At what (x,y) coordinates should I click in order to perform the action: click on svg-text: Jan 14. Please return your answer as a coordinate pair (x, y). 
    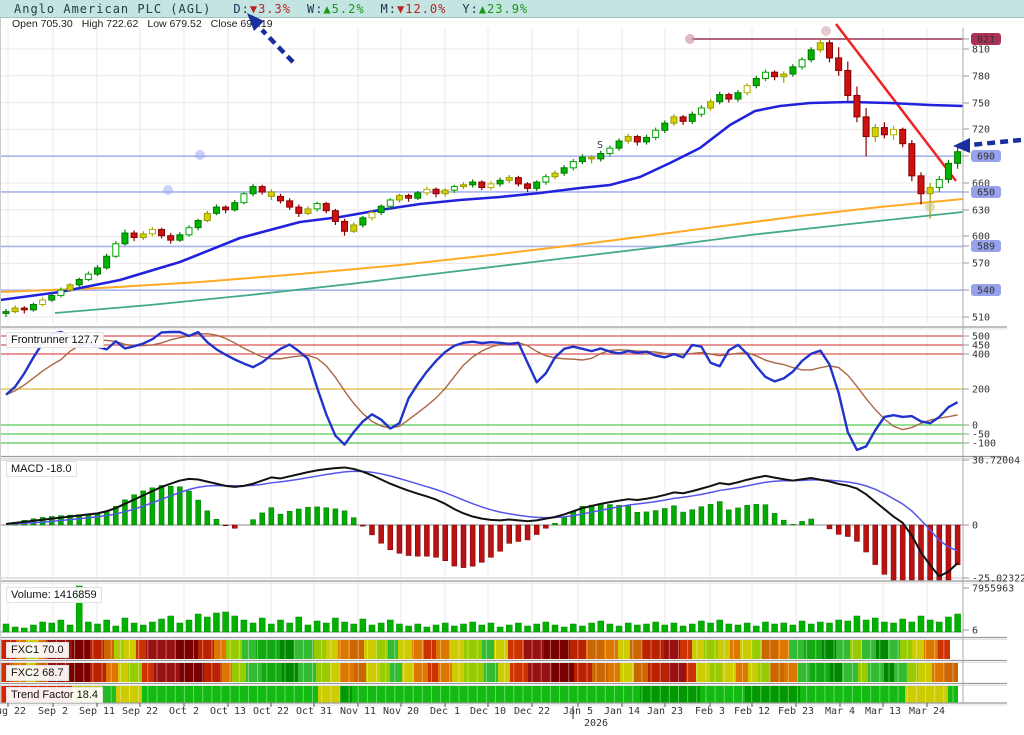
    Looking at the image, I should click on (622, 711).